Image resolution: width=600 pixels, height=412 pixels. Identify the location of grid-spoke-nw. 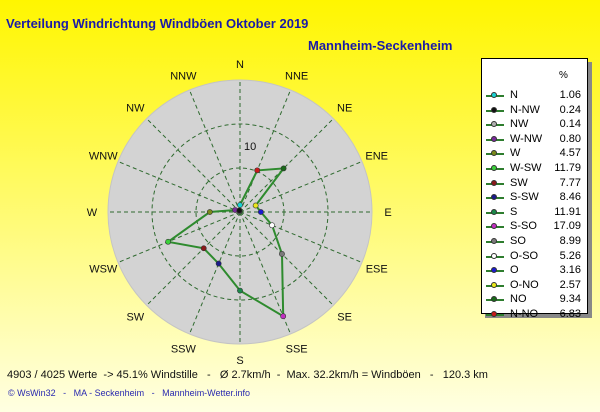
(193, 165).